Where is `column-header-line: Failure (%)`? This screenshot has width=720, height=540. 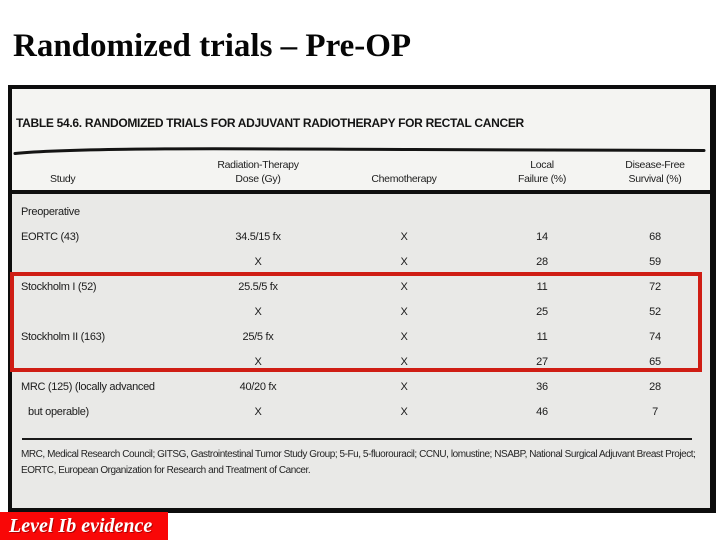
column-header-line: Failure (%) is located at coordinates (542, 179).